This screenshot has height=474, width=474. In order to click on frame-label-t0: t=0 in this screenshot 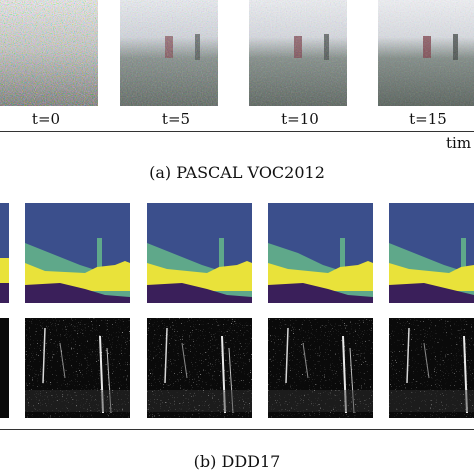, I will do `click(46, 119)`.